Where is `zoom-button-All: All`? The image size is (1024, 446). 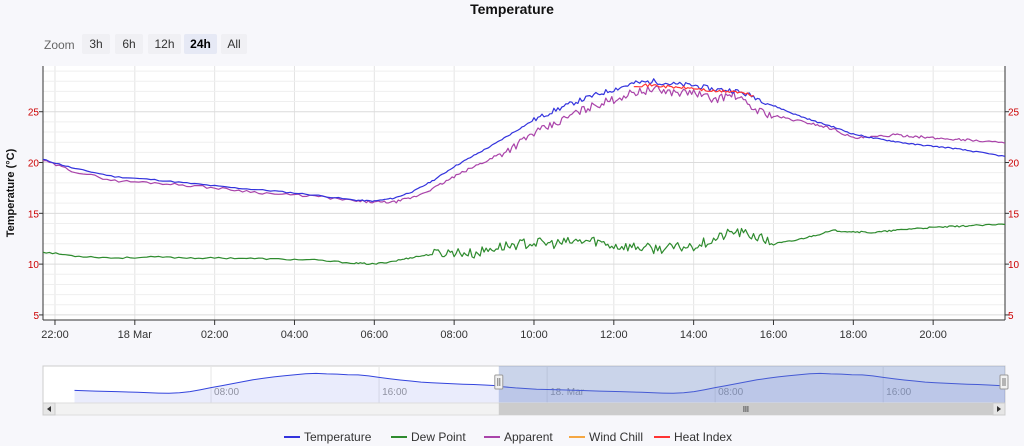
zoom-button-All: All is located at coordinates (234, 44).